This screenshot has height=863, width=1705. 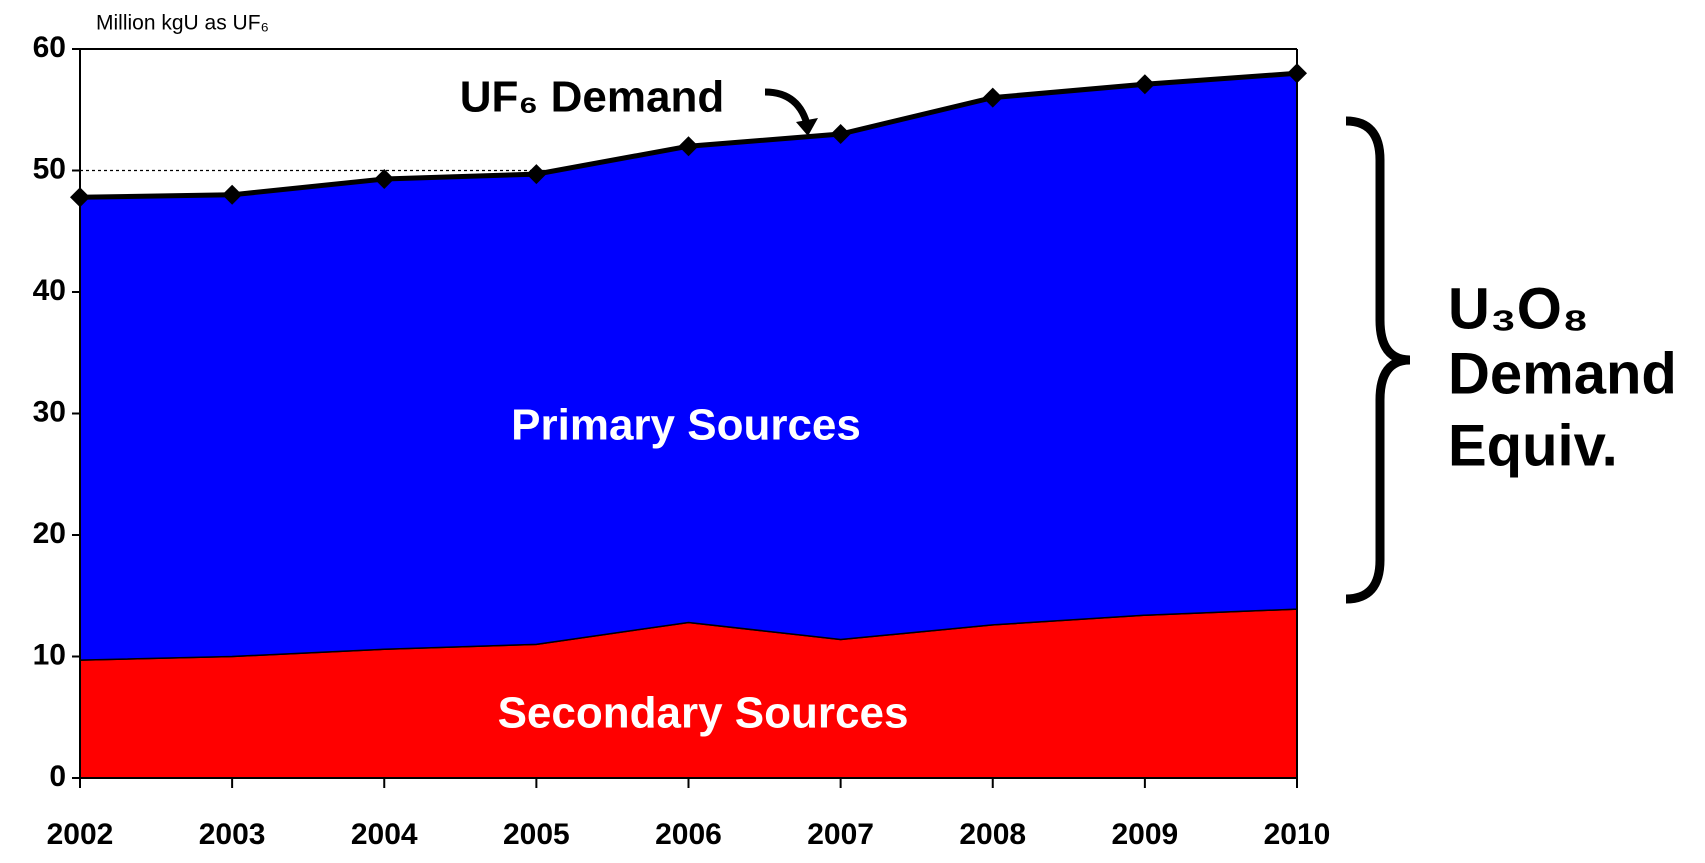 What do you see at coordinates (232, 834) in the screenshot?
I see `x-tick-label: 2003` at bounding box center [232, 834].